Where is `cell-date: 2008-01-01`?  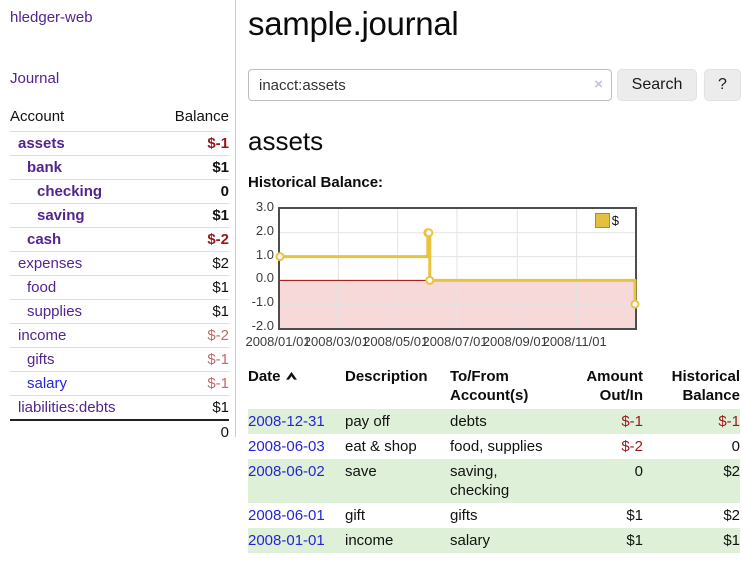 cell-date: 2008-01-01 is located at coordinates (296, 540).